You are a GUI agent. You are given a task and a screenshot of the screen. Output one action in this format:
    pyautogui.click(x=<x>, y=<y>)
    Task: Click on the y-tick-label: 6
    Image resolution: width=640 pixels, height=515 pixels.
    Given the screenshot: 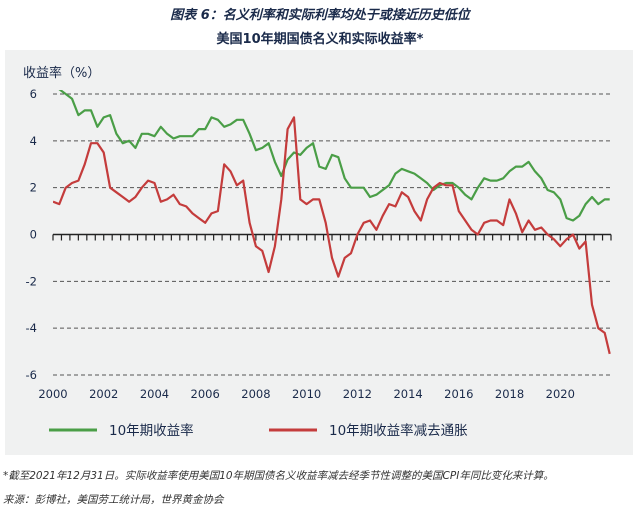 What is the action you would take?
    pyautogui.click(x=33, y=94)
    